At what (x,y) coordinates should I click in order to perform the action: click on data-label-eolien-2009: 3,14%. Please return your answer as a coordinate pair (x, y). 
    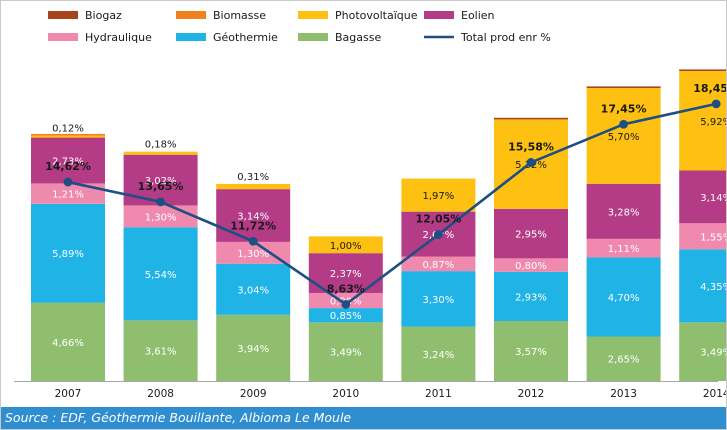
    Looking at the image, I should click on (253, 217).